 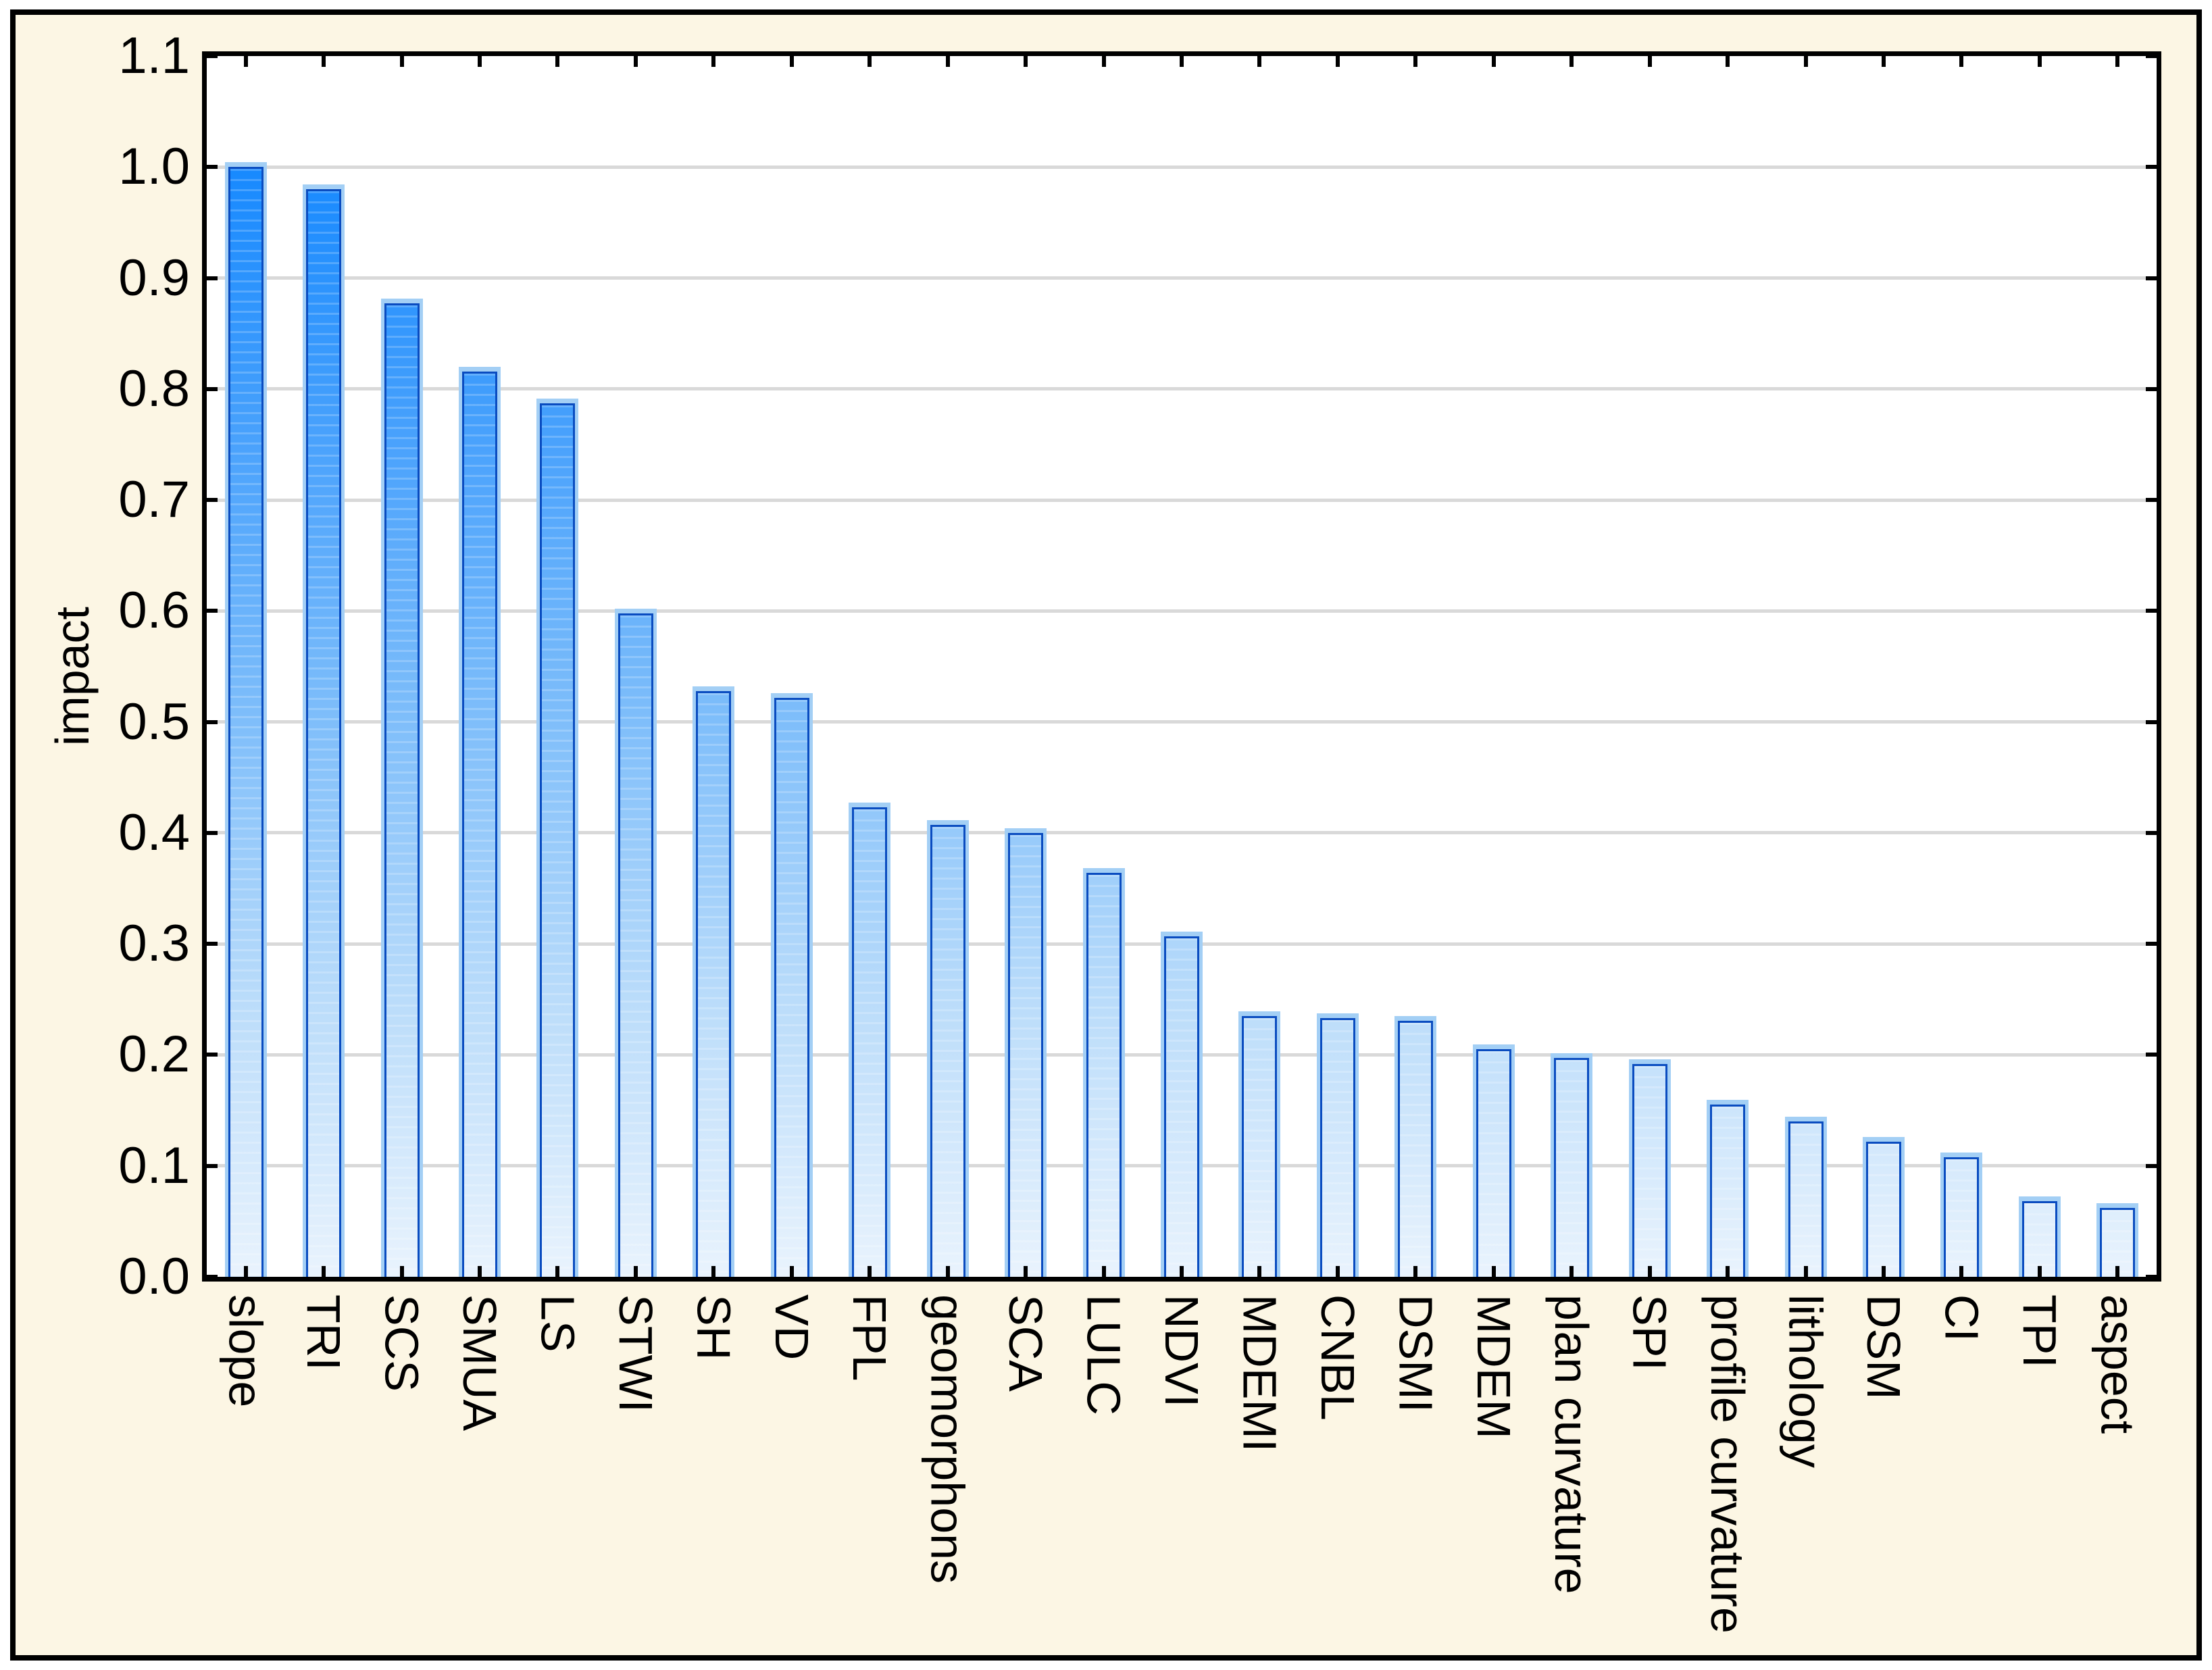 What do you see at coordinates (154, 944) in the screenshot?
I see `y-tick-label: 0.3` at bounding box center [154, 944].